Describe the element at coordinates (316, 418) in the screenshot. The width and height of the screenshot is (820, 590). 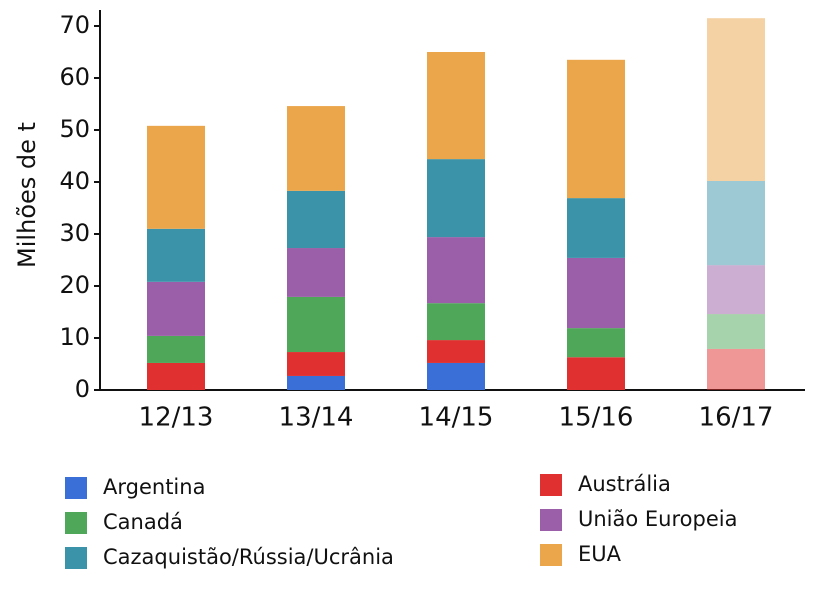
I see `x-tick-label: 13/14` at that location.